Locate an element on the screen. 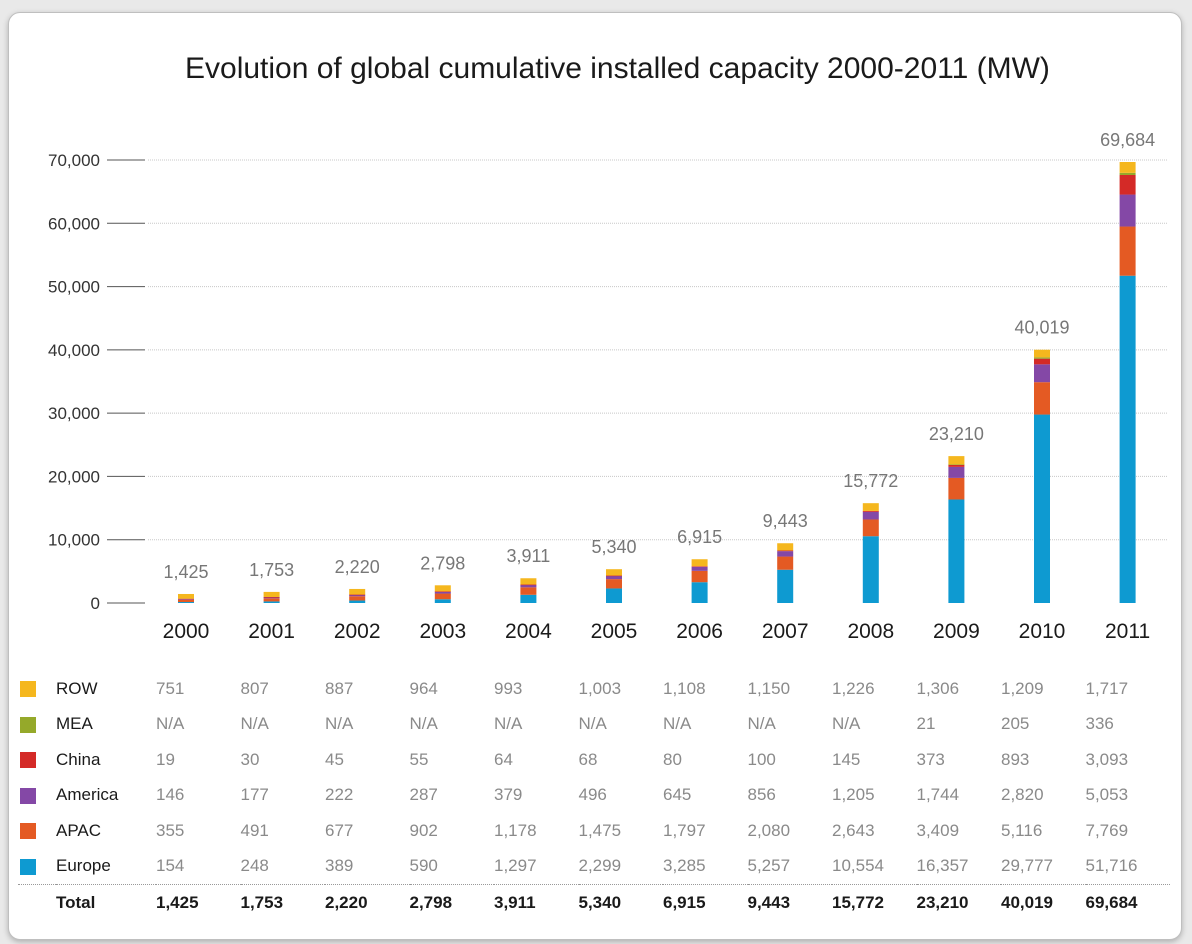 This screenshot has height=944, width=1192. swatch-china is located at coordinates (28, 760).